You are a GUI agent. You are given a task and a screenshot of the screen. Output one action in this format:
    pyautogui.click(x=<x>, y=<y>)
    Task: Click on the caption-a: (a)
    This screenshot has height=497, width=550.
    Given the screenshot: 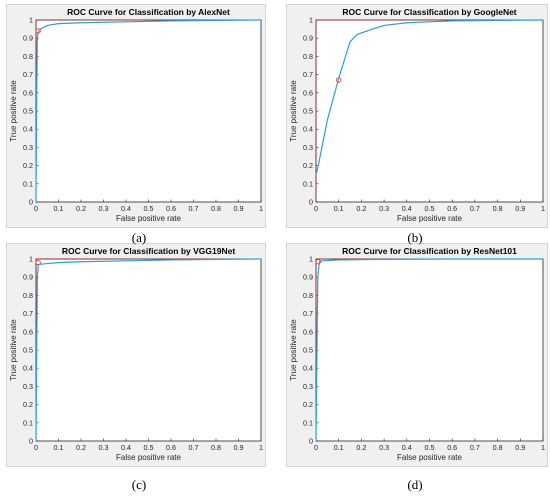 What is the action you would take?
    pyautogui.click(x=139, y=237)
    